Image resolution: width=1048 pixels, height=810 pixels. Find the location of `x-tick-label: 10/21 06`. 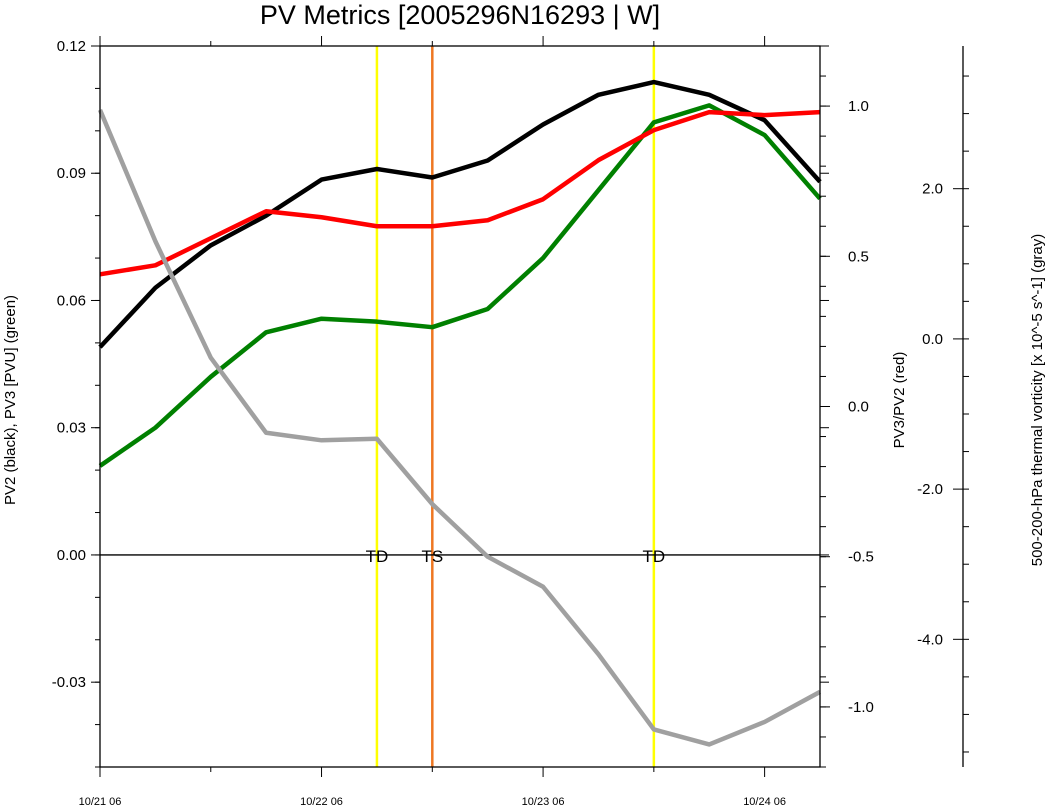

x-tick-label: 10/21 06 is located at coordinates (100, 800).